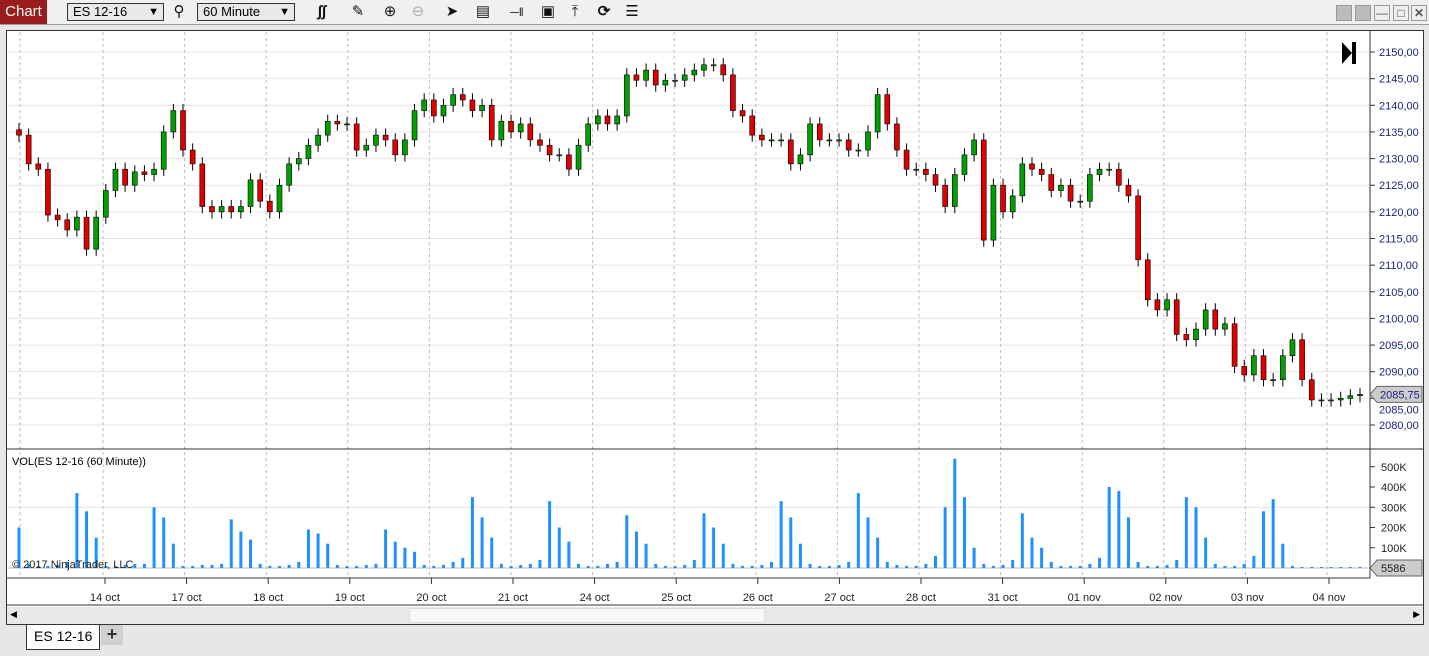  Describe the element at coordinates (1394, 549) in the screenshot. I see `volume-tick-label: 100K` at that location.